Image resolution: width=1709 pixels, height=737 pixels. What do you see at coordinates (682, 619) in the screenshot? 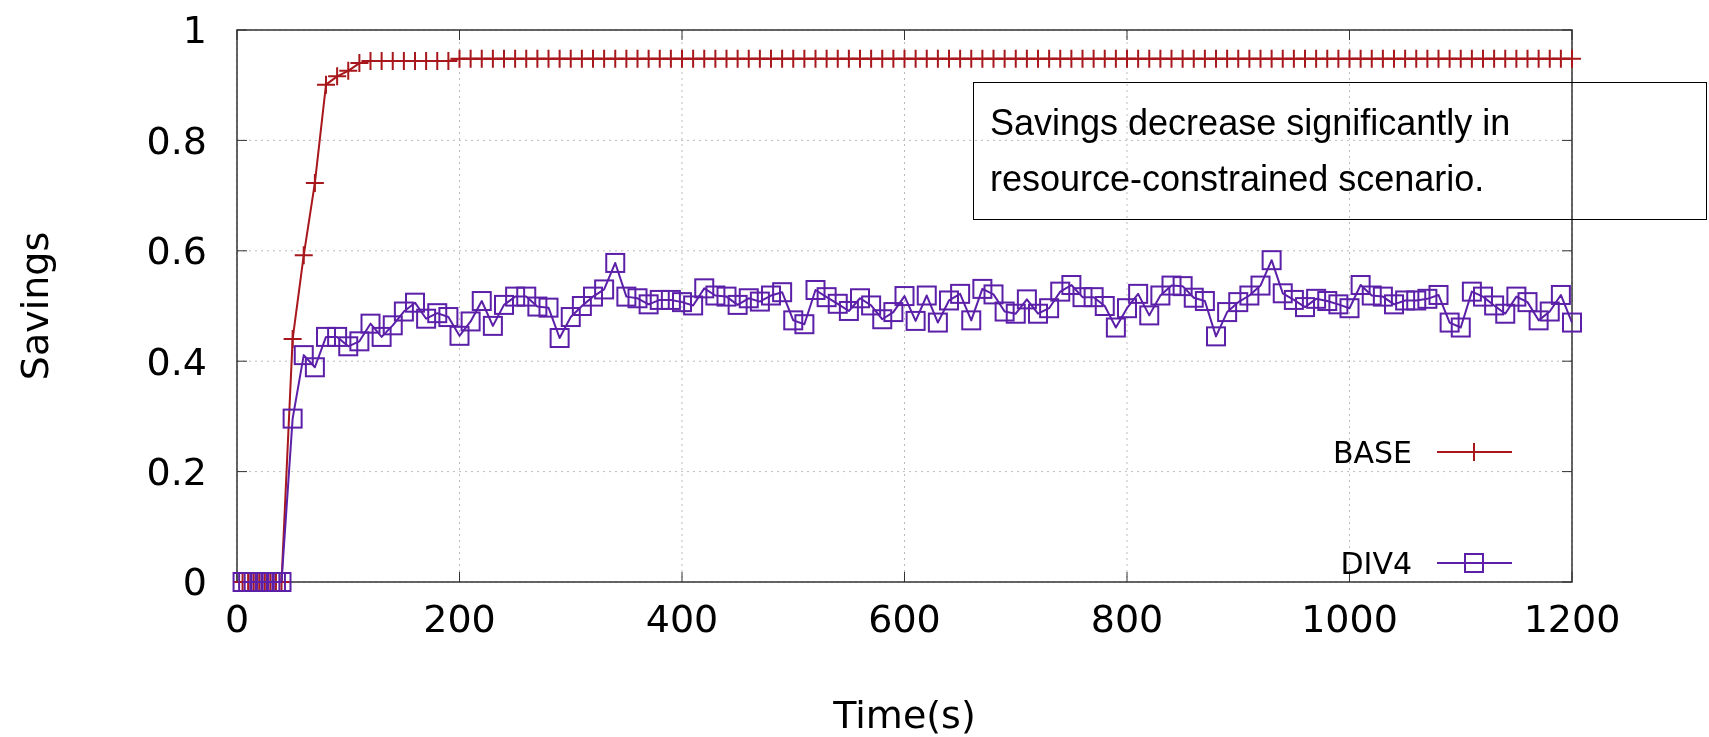
I see `x-tick-label: 400` at bounding box center [682, 619].